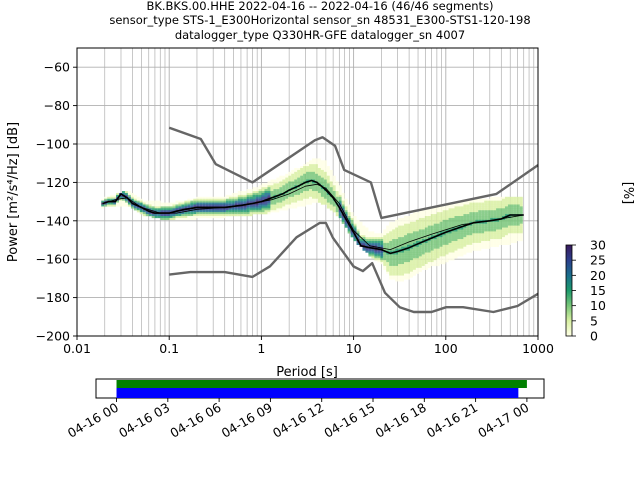 The width and height of the screenshot is (640, 480). I want to click on x-tick-label: 100, so click(446, 348).